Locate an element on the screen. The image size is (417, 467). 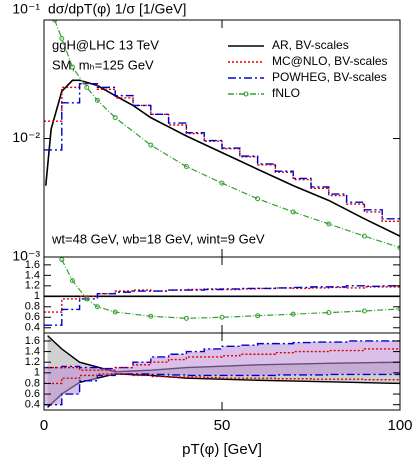
line is located at coordinates (230, 289).